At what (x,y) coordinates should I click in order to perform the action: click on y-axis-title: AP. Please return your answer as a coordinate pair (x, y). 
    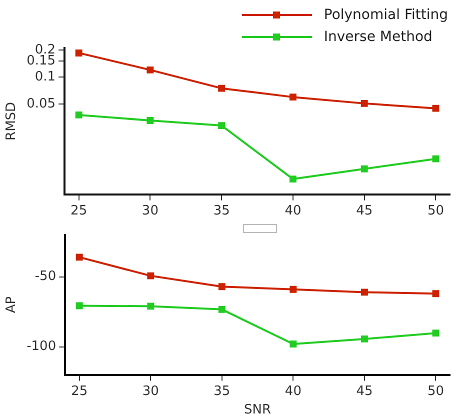
    Looking at the image, I should click on (12, 305).